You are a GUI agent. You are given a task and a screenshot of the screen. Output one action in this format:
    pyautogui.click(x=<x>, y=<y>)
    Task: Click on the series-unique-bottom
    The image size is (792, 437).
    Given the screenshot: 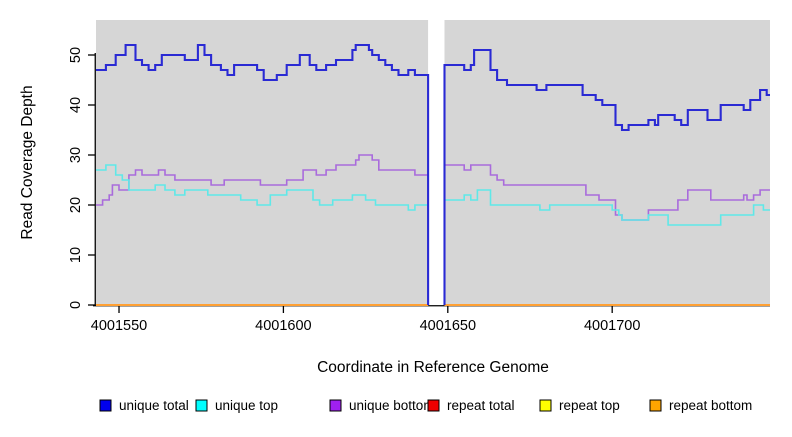 What is the action you would take?
    pyautogui.click(x=262, y=229)
    